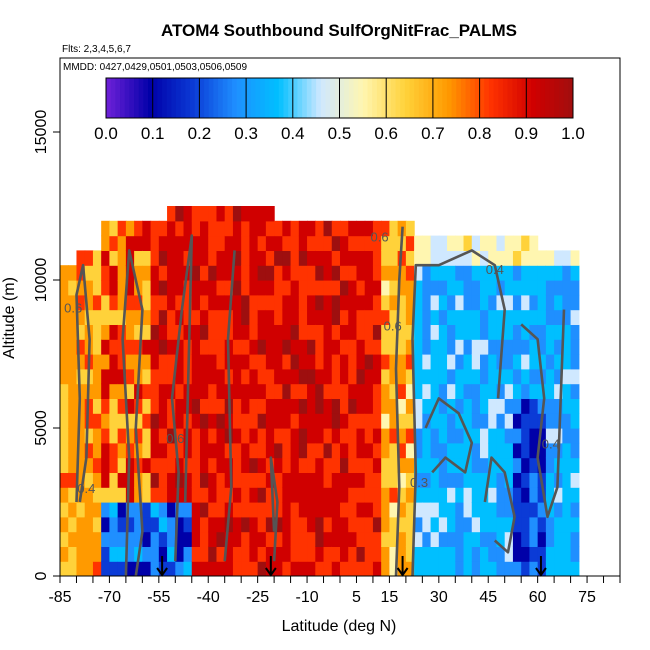  Describe the element at coordinates (293, 133) in the screenshot. I see `colorbar-tick-label: 0.4` at that location.